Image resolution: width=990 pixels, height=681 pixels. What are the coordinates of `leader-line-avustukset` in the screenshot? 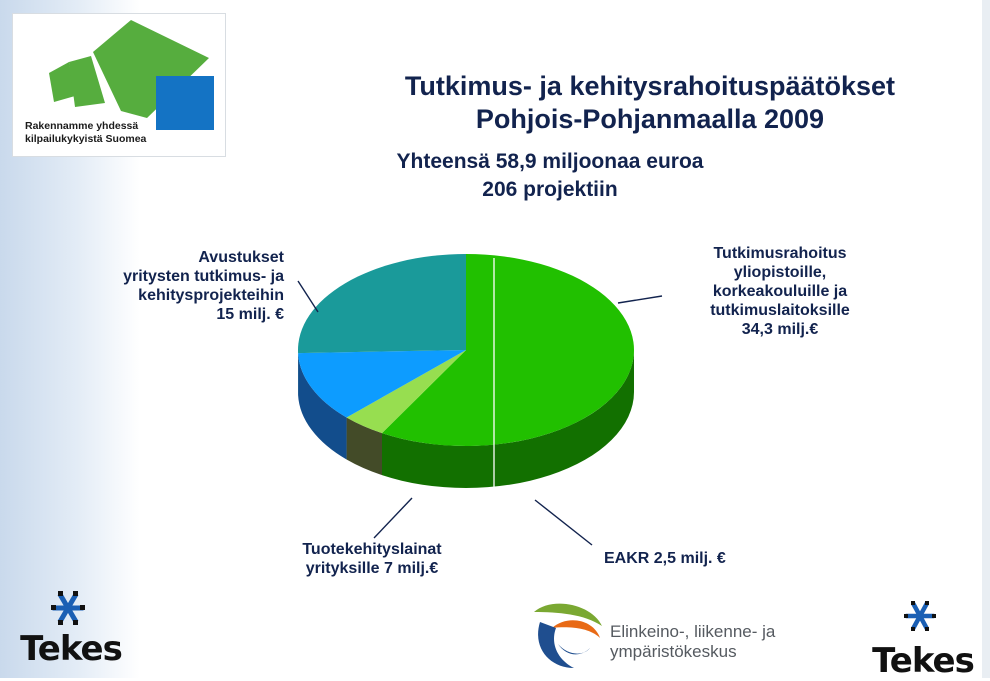 It's located at (308, 296).